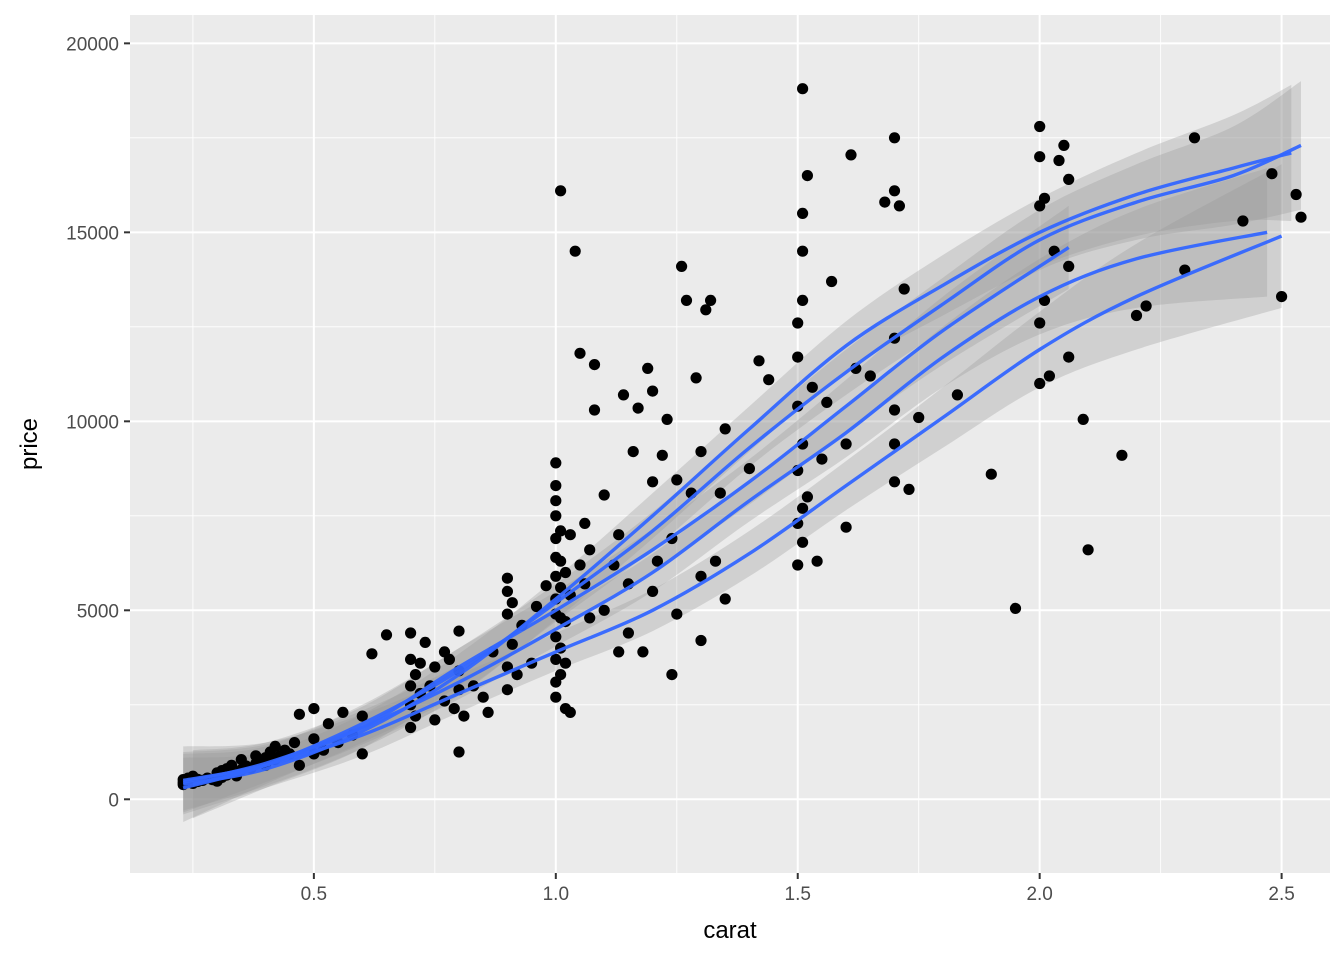 Image resolution: width=1344 pixels, height=960 pixels. What do you see at coordinates (98, 611) in the screenshot?
I see `y-tick-label: 5000` at bounding box center [98, 611].